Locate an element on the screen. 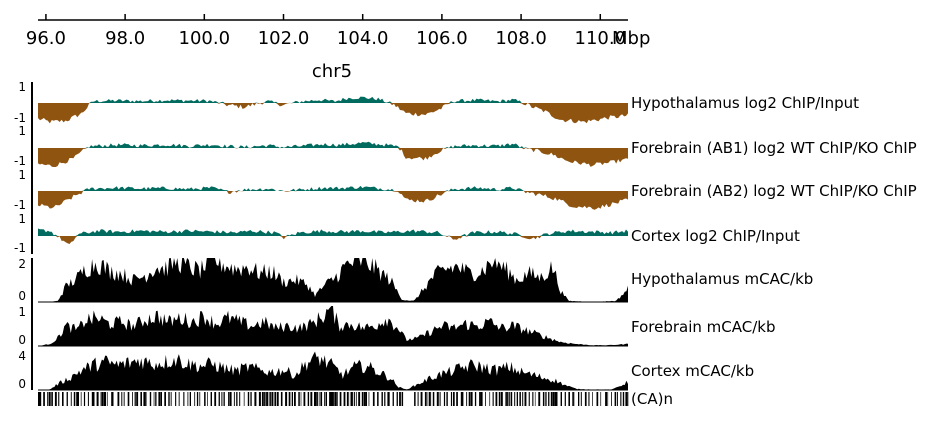 Image resolution: width=932 pixels, height=421 pixels. log2-track: 1 -1 Cortex log2 ChIP/Input is located at coordinates (407, 233).